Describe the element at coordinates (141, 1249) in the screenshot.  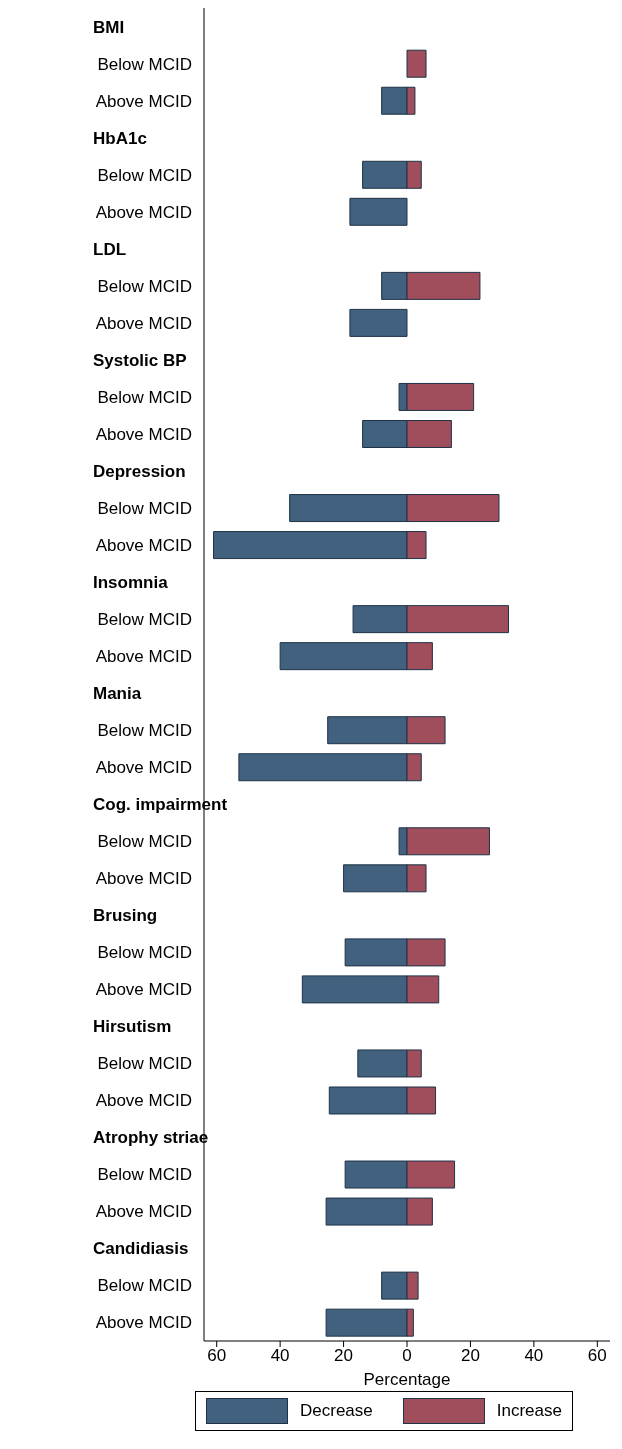
I see `y-tick-label: Candidiasis` at that location.